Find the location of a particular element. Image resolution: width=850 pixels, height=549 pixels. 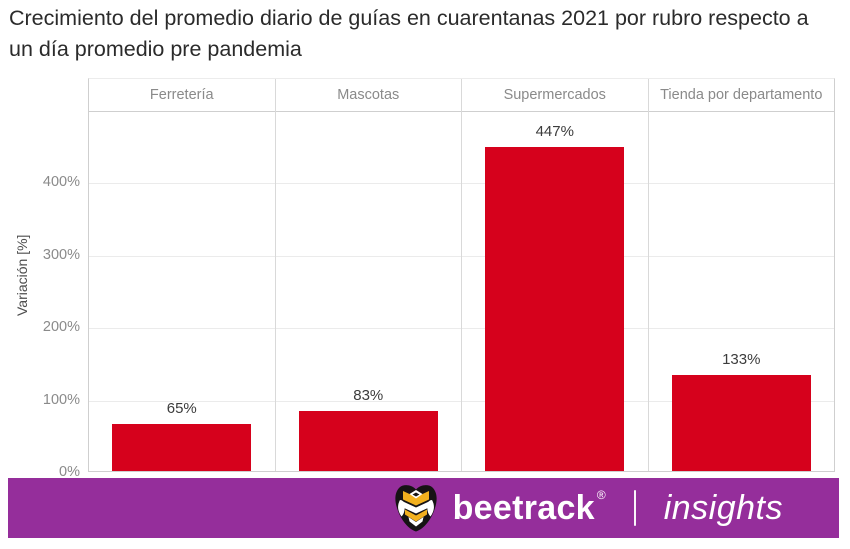

bar-tienda-por-departamento is located at coordinates (741, 422).